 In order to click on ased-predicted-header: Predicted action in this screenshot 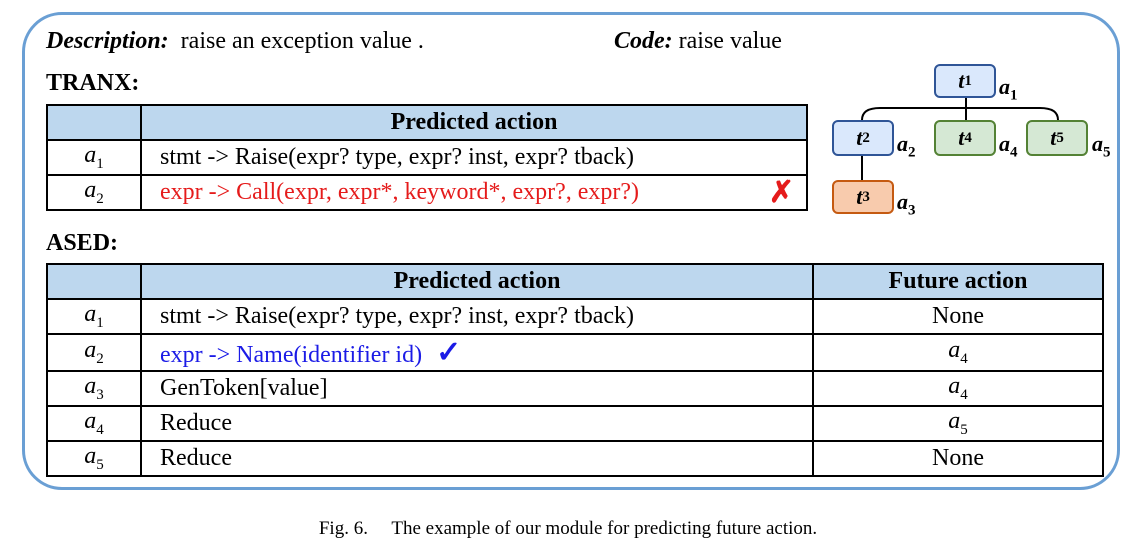, I will do `click(477, 281)`.